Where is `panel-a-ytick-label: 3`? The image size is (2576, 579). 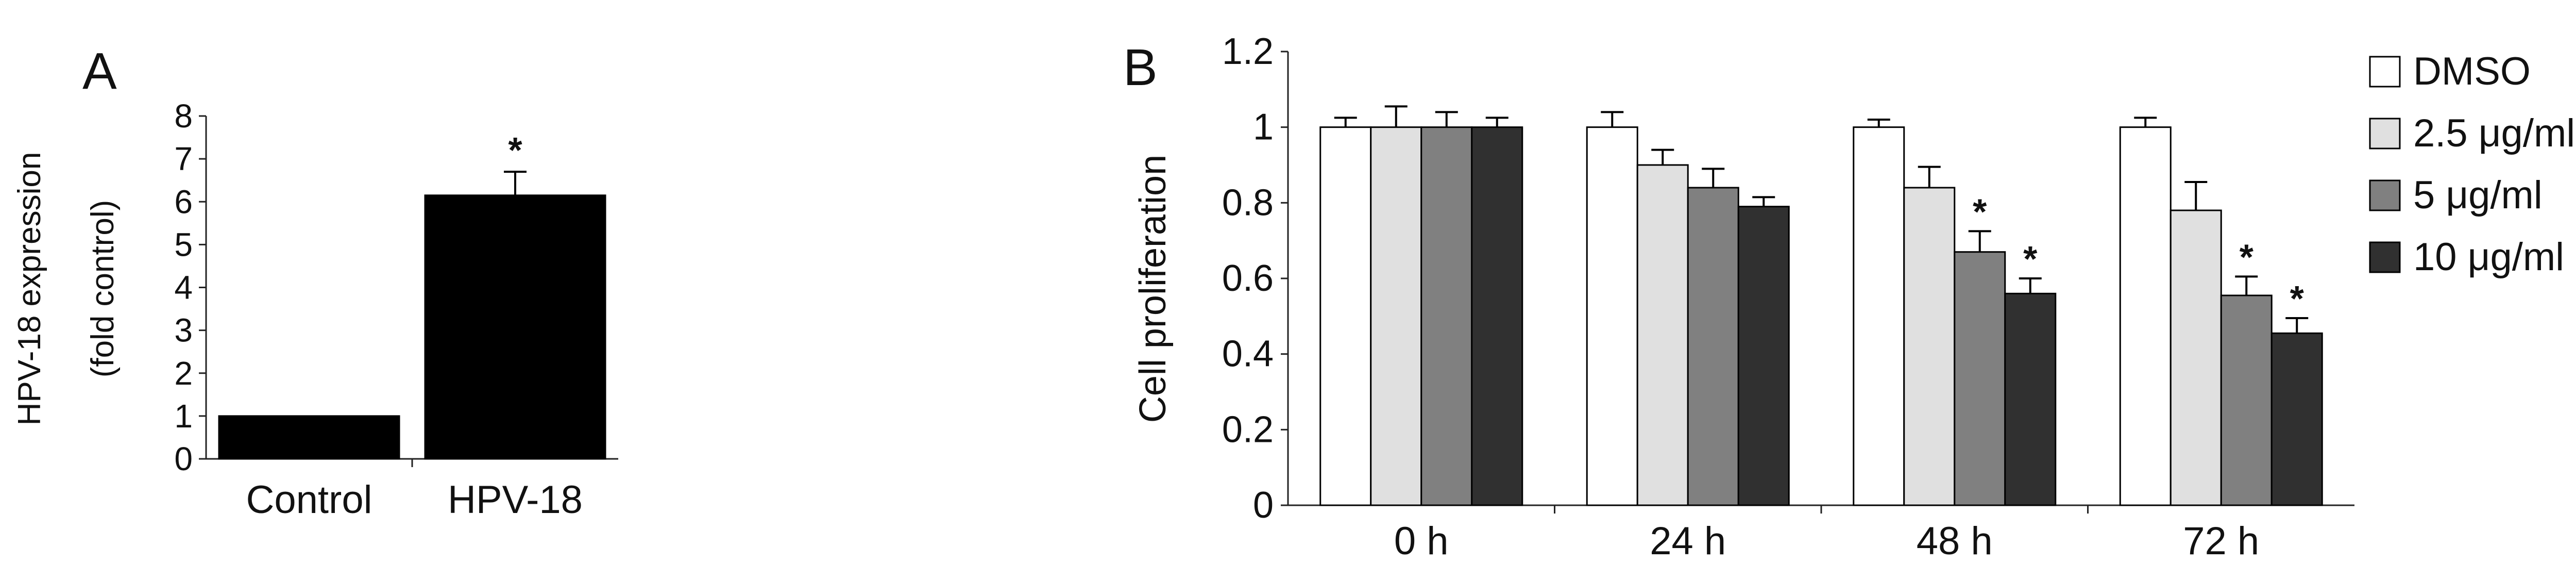 panel-a-ytick-label: 3 is located at coordinates (183, 331).